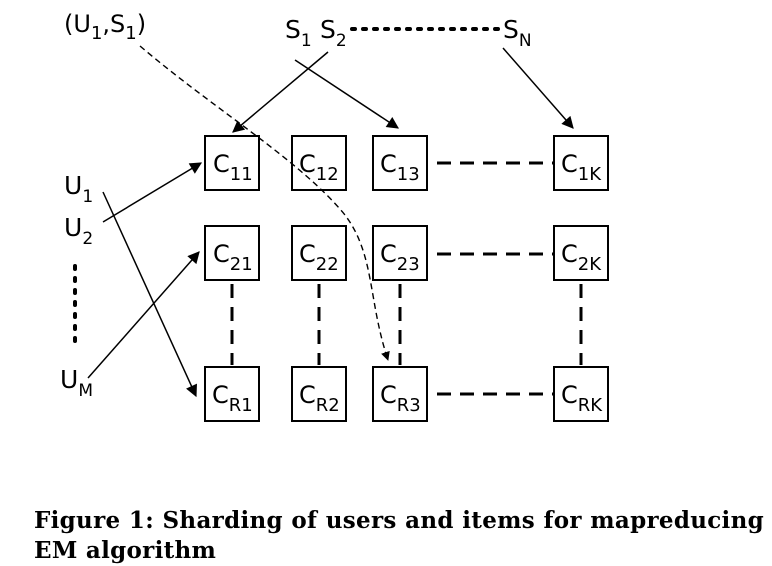  Describe the element at coordinates (517, 33) in the screenshot. I see `label-sn: SN` at that location.